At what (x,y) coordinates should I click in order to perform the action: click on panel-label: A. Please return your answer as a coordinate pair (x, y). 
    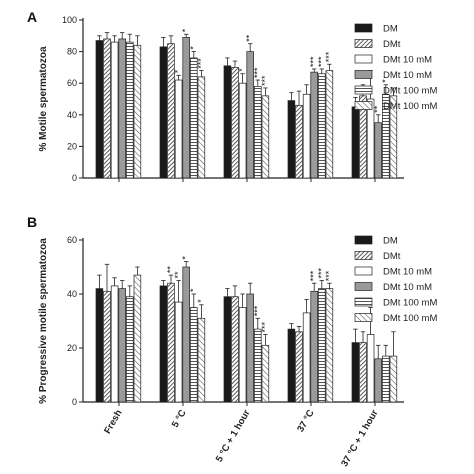
    Looking at the image, I should click on (32, 17).